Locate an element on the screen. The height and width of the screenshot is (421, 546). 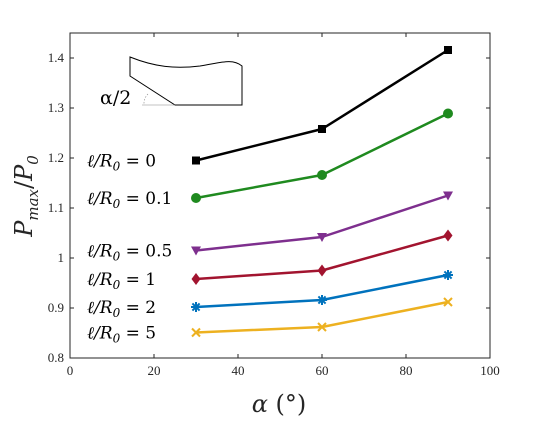
series-label: ℓ/R0 = 0 is located at coordinates (121, 163).